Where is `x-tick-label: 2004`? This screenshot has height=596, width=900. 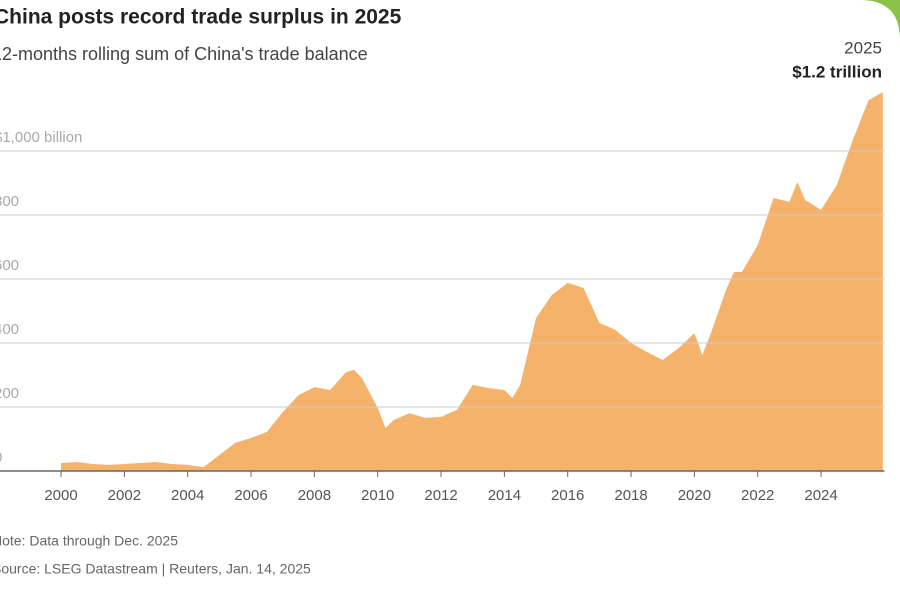
x-tick-label: 2004 is located at coordinates (187, 495).